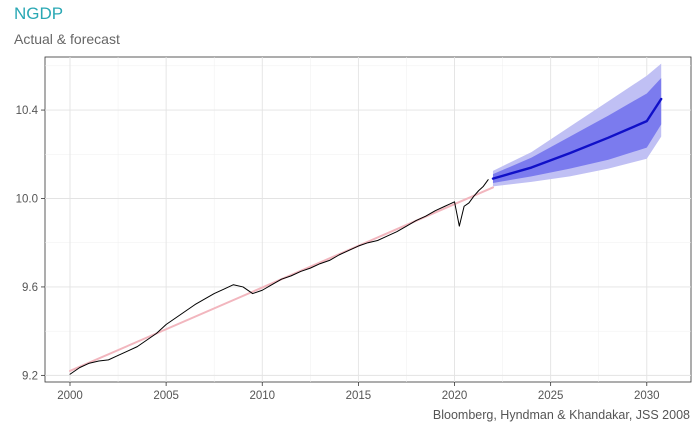  What do you see at coordinates (30, 243) in the screenshot?
I see `y-axis: 9.2 9.6 10.0 10.4` at bounding box center [30, 243].